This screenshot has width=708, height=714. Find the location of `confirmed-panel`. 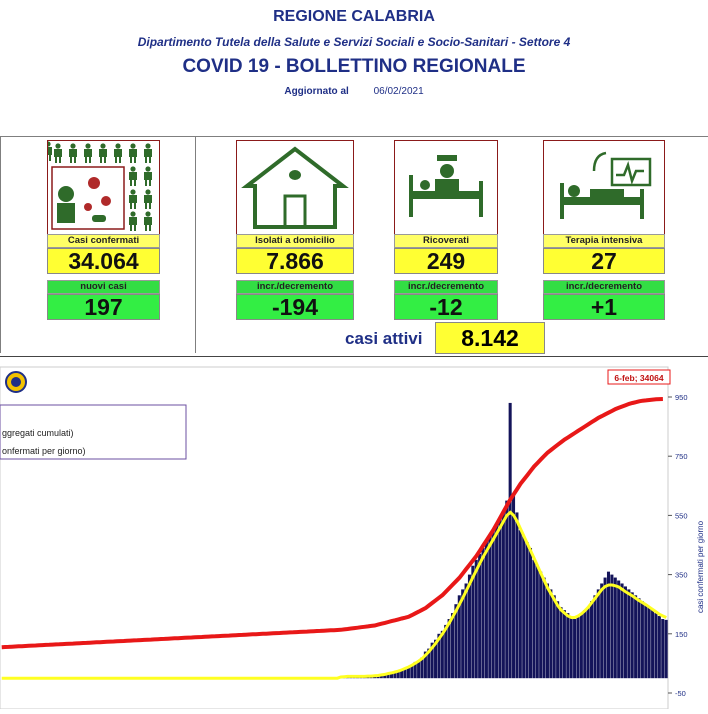

confirmed-panel is located at coordinates (98, 244).